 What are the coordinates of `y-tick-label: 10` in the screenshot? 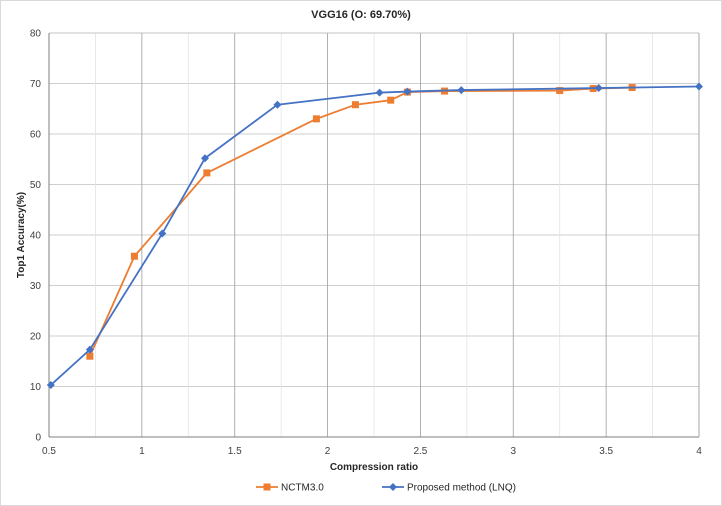 It's located at (36, 387).